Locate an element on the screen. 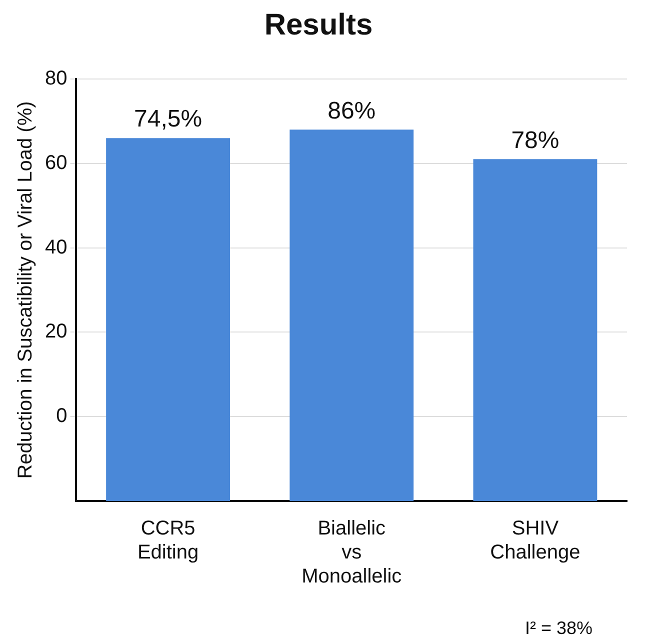 This screenshot has height=642, width=647. y-axis-title: Reduction in Suscatibility or Viral Load (%) is located at coordinates (25, 290).